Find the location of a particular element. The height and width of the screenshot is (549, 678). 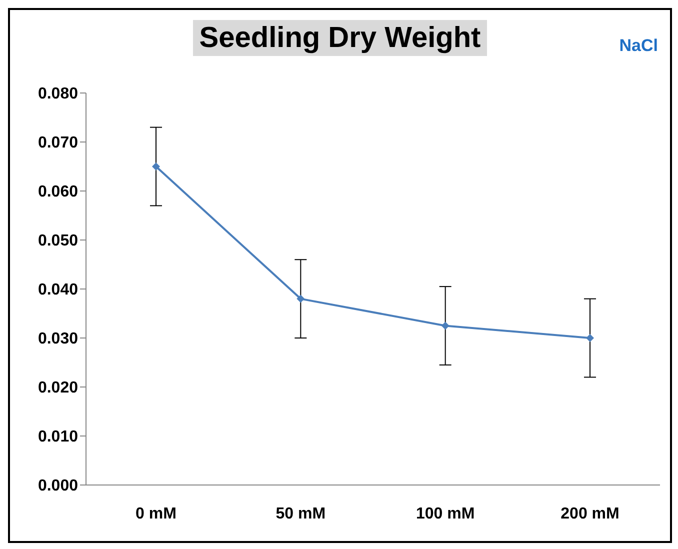

x-tick-label: 200 mM is located at coordinates (590, 513).